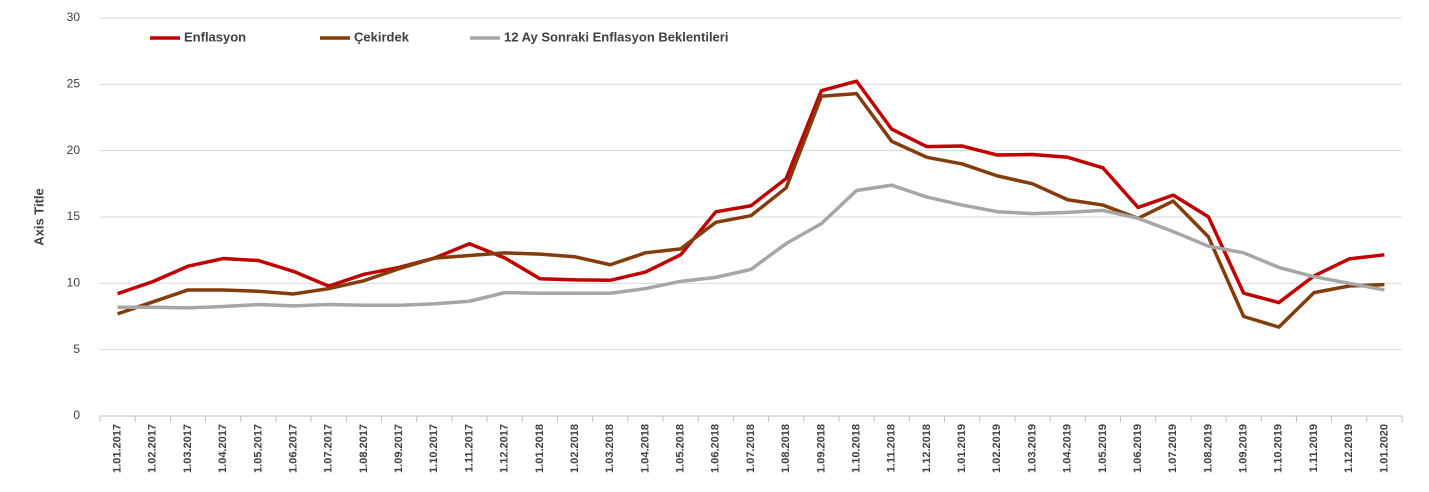 The height and width of the screenshot is (492, 1429). I want to click on x-tick-label: 1.02.2017, so click(153, 448).